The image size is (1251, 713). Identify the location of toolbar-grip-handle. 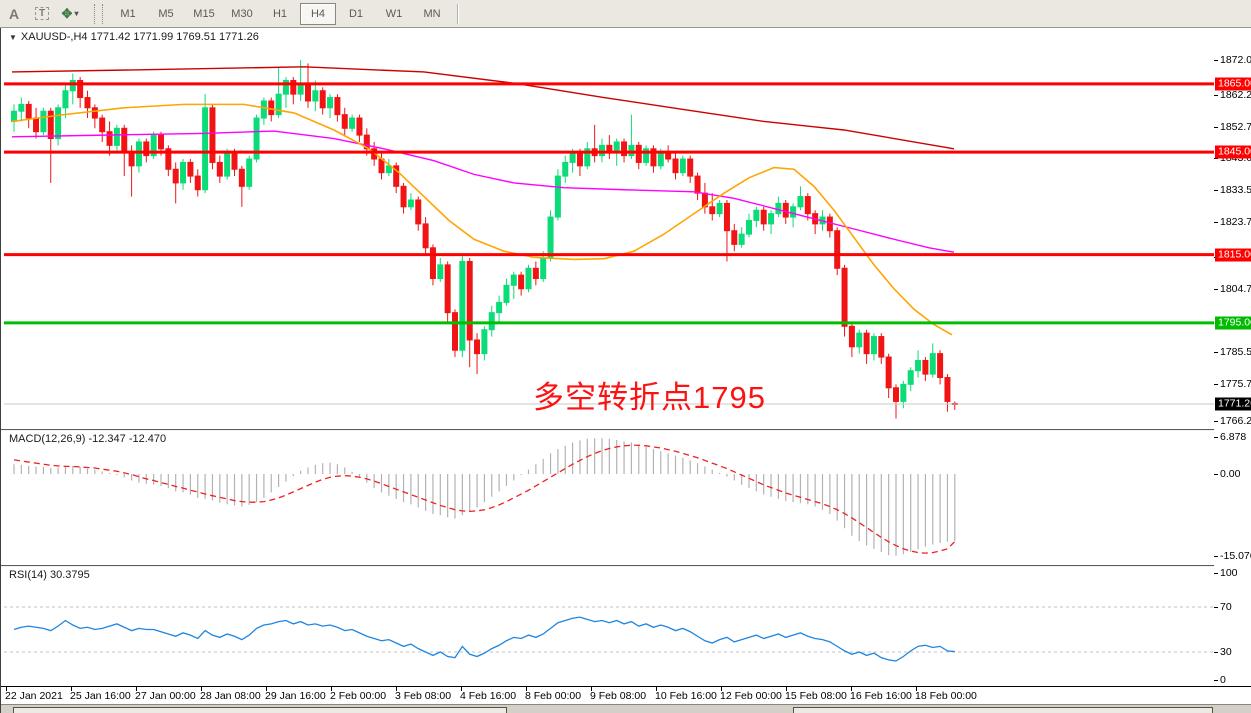
(98, 13).